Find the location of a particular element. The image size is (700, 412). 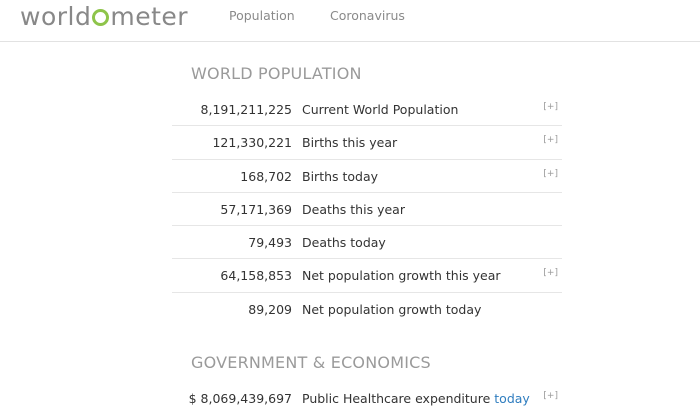

counter-label: Net population growth today is located at coordinates (392, 309).